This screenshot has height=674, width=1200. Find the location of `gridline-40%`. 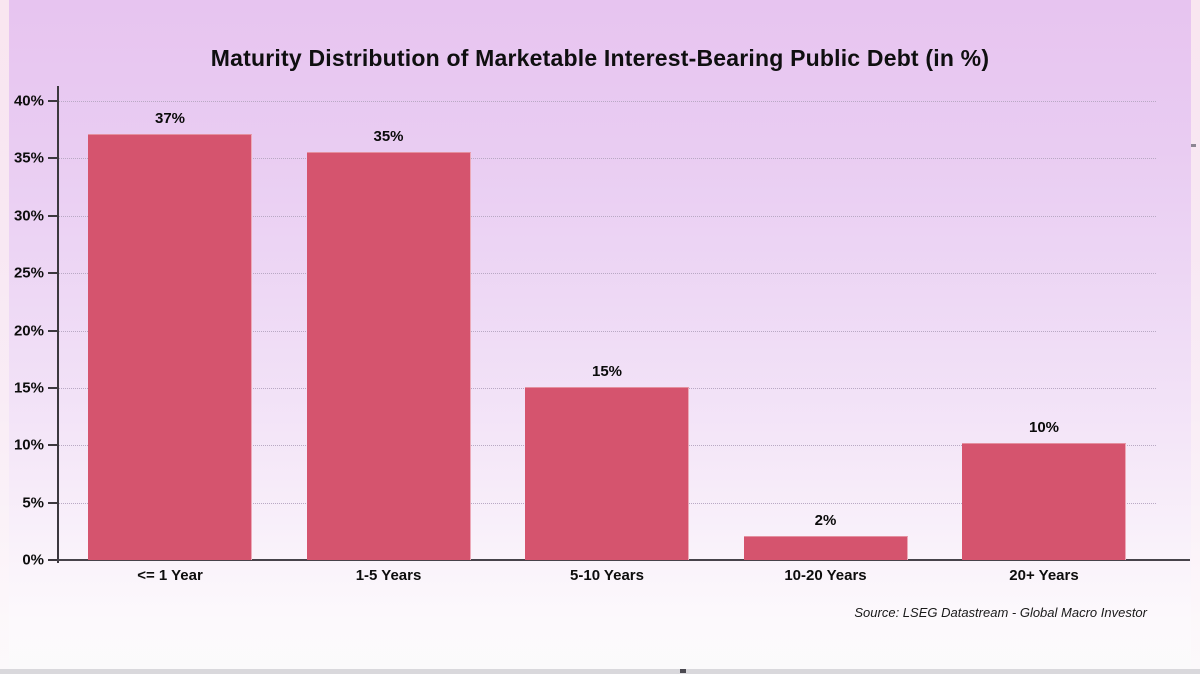

gridline-40% is located at coordinates (607, 101).